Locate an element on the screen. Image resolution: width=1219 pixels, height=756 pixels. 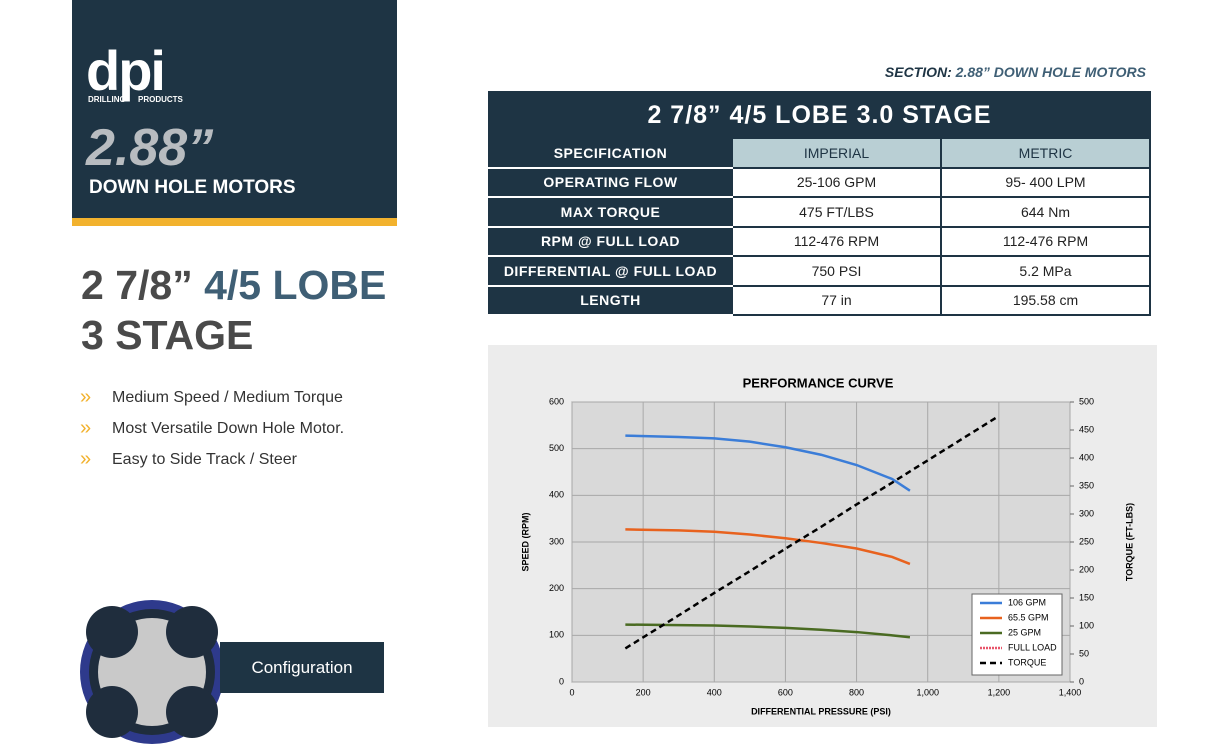
y2-tick-label: 200 is located at coordinates (1086, 569).